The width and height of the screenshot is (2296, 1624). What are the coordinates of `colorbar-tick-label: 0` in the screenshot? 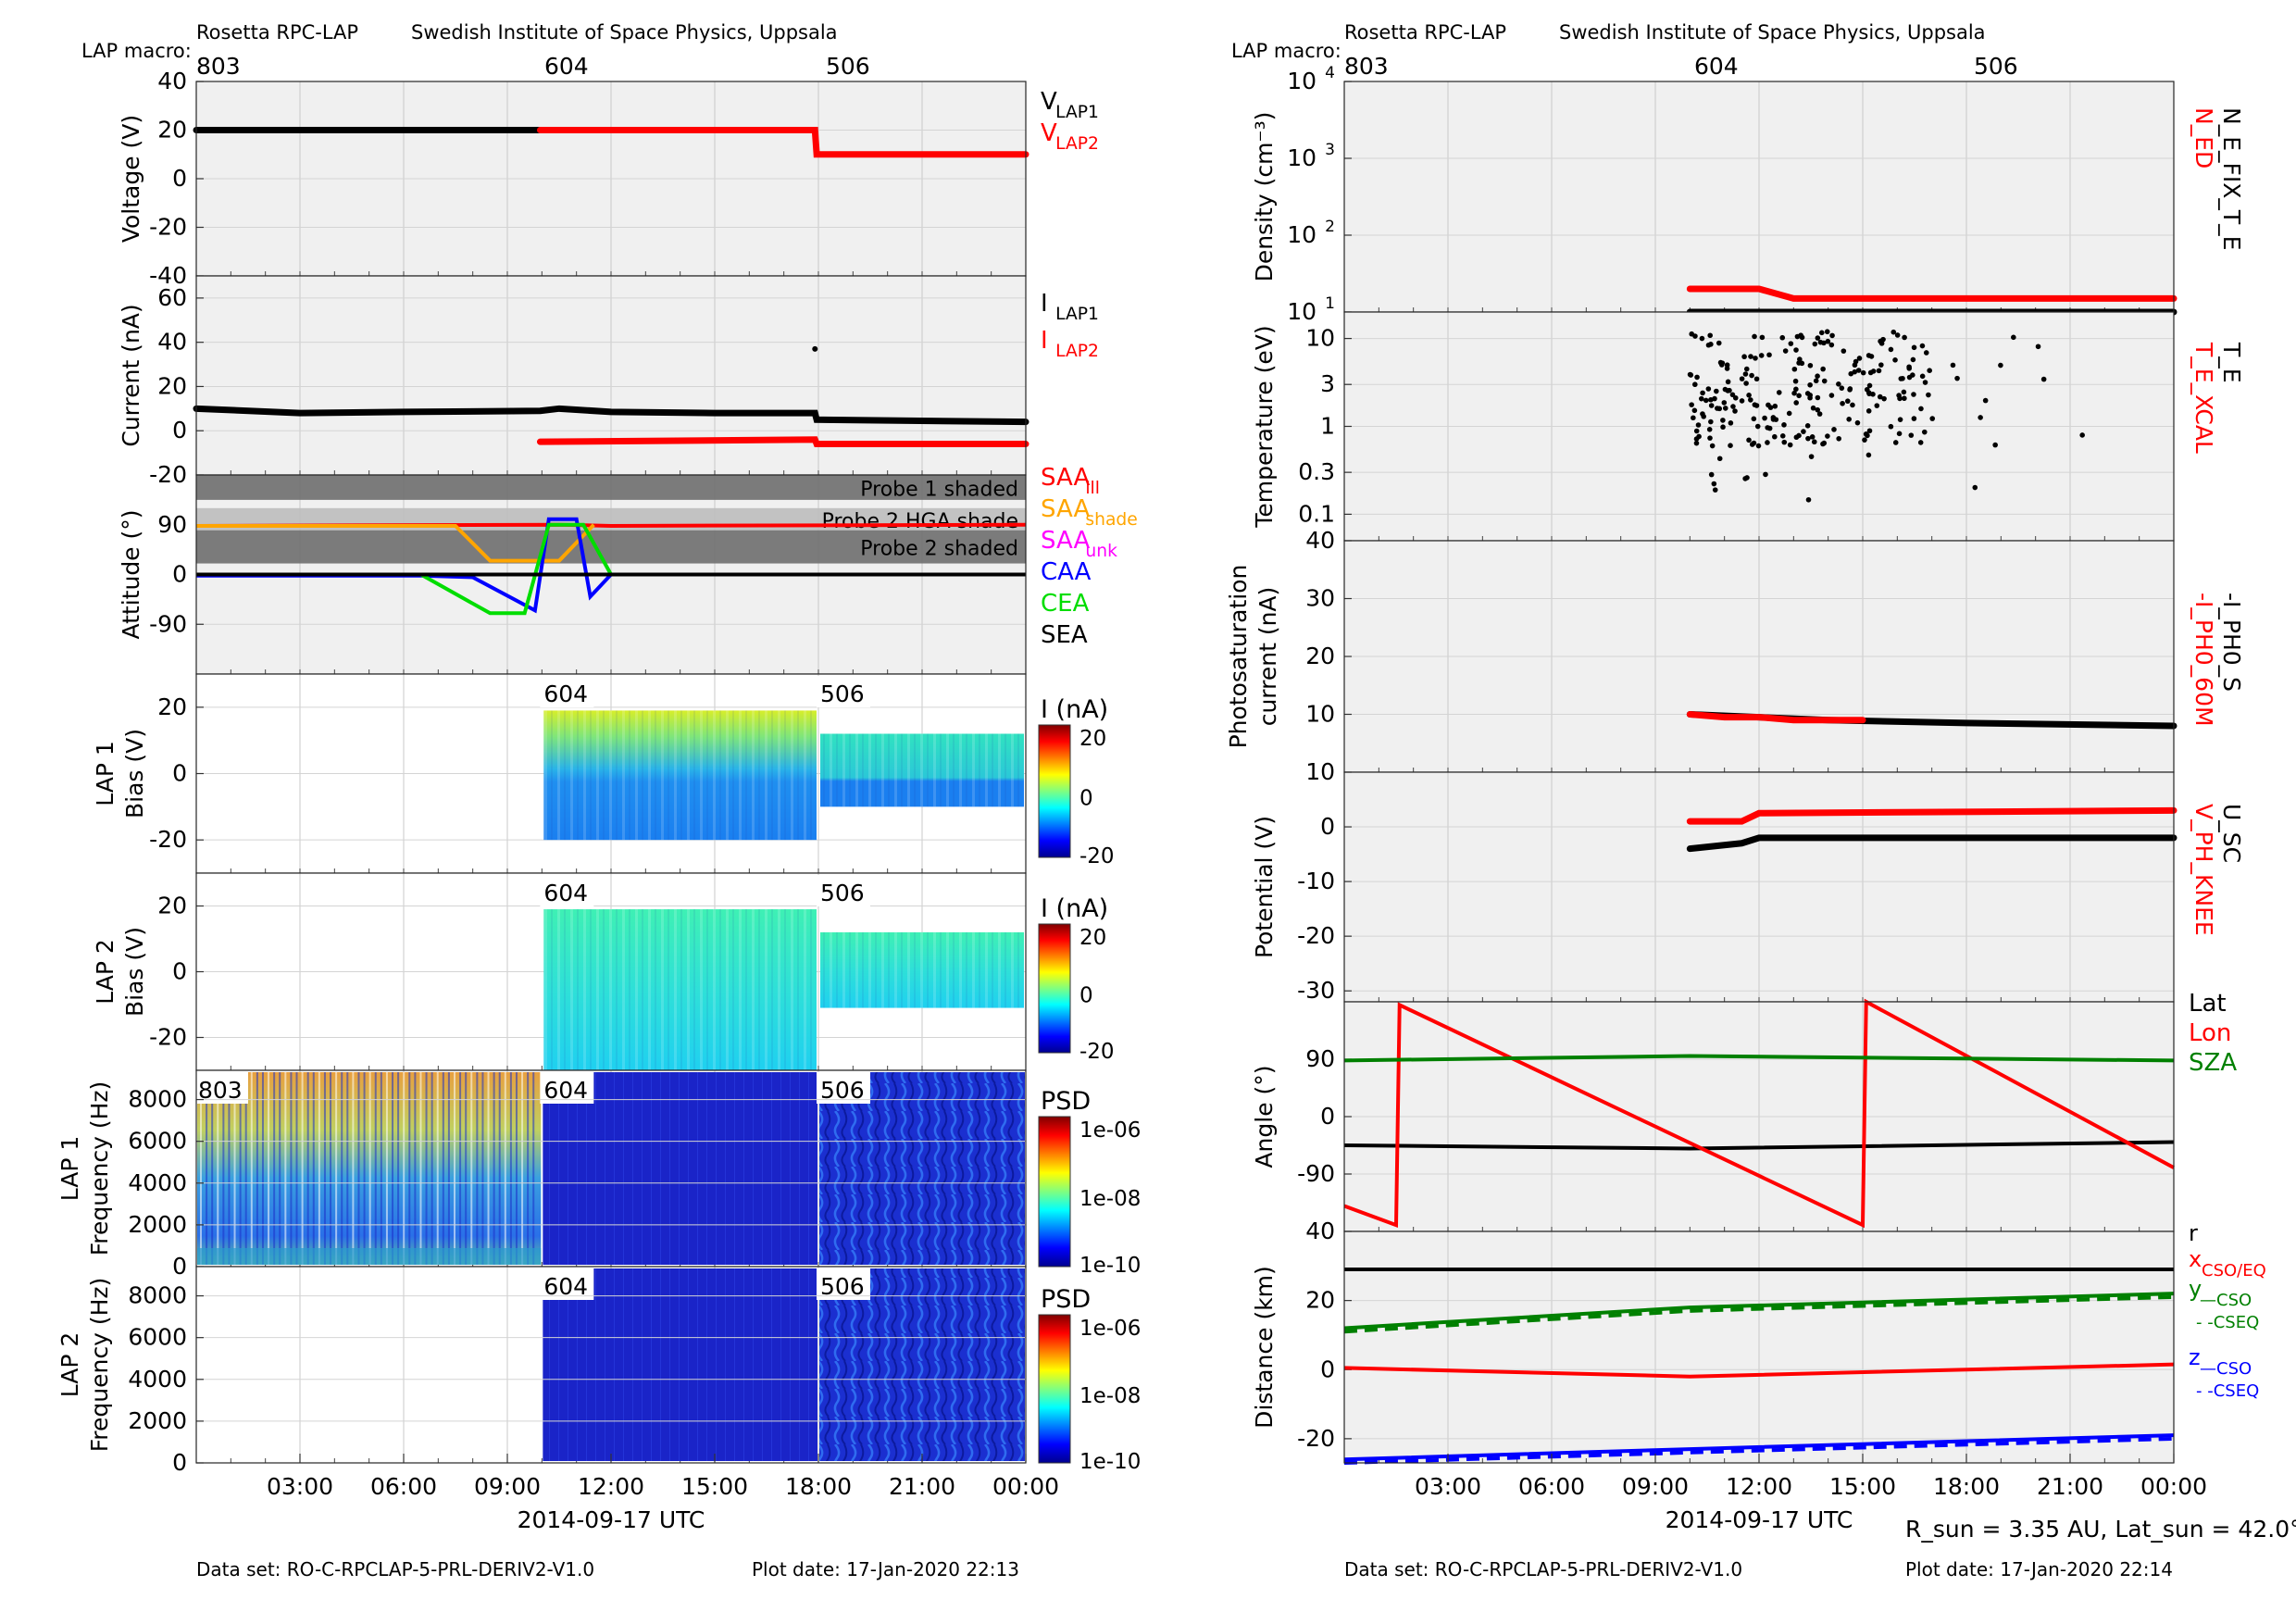 It's located at (1086, 996).